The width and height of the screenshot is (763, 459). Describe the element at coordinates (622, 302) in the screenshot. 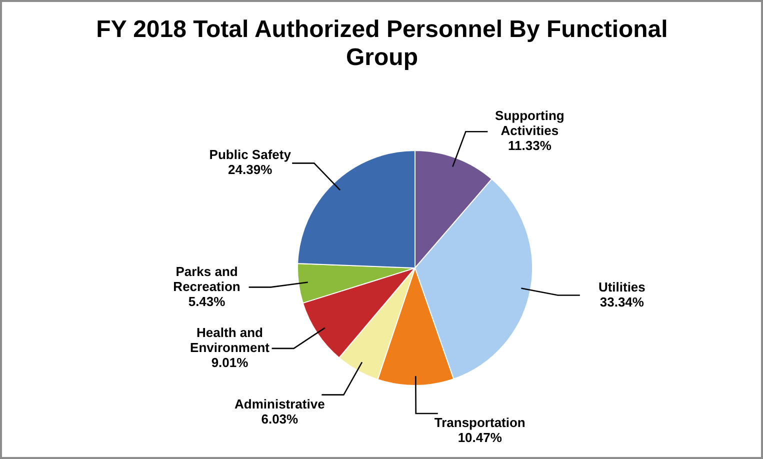

I see `data-label: 33.34%` at that location.